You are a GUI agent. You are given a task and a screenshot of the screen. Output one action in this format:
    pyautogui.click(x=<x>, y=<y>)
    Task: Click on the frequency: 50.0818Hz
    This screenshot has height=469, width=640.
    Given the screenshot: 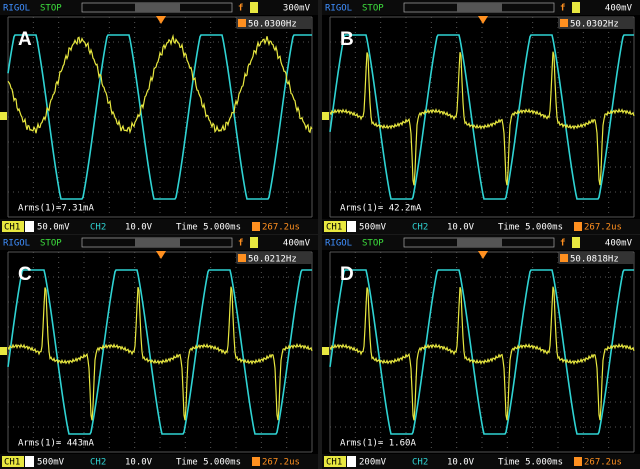 What is the action you would take?
    pyautogui.click(x=594, y=260)
    